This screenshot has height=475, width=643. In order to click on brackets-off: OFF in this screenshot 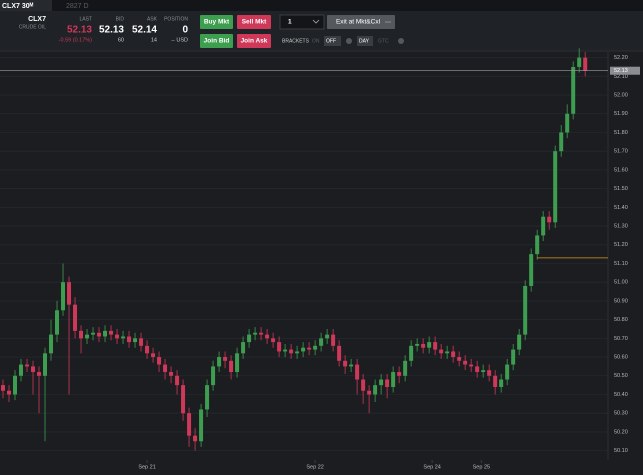, I will do `click(331, 41)`.